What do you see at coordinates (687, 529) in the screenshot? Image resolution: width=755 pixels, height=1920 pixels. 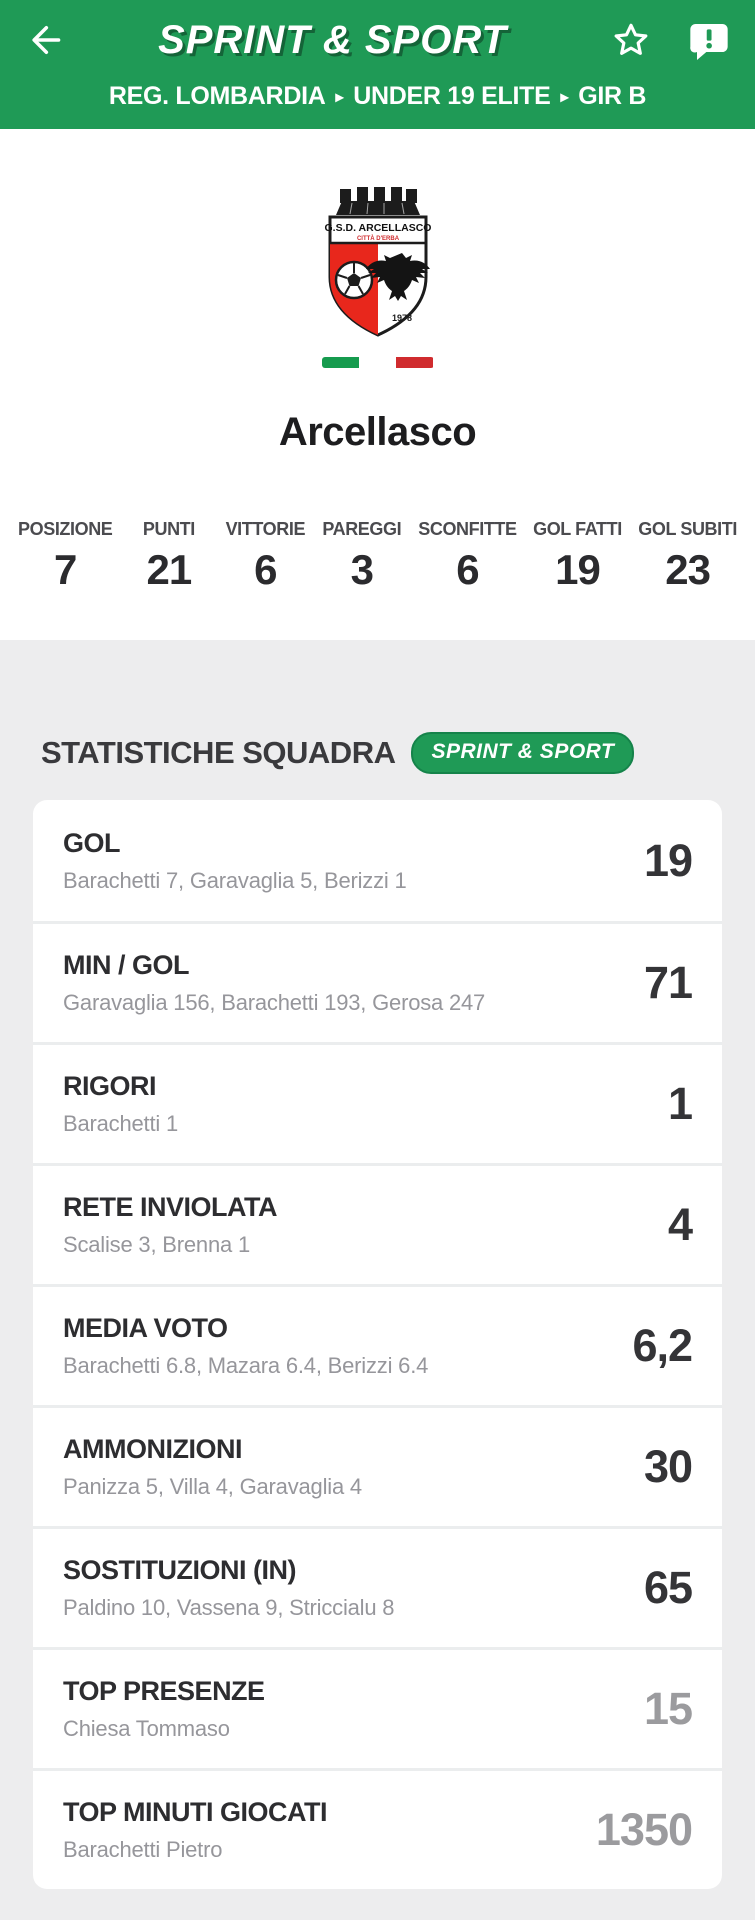 I see `summary-stat-label: GOL SUBITI` at bounding box center [687, 529].